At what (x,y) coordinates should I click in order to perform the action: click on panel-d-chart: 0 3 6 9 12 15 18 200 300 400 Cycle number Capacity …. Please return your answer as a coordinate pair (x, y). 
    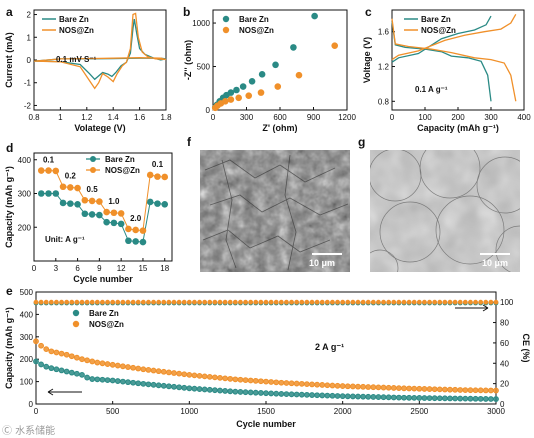
    Looking at the image, I should click on (88, 218).